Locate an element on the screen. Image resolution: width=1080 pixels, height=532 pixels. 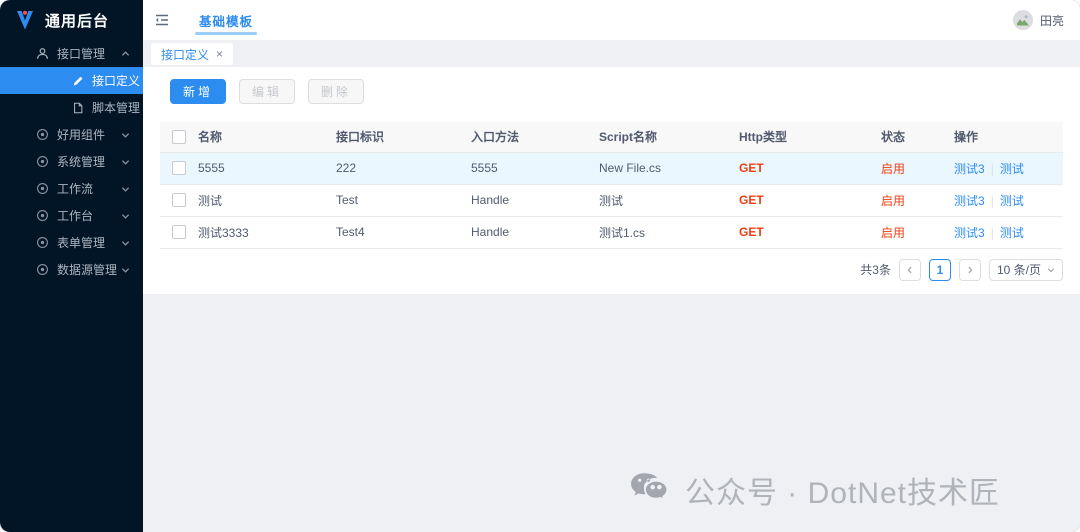
watermark-text: 公众号 · DotNet技术匠 is located at coordinates (842, 493).